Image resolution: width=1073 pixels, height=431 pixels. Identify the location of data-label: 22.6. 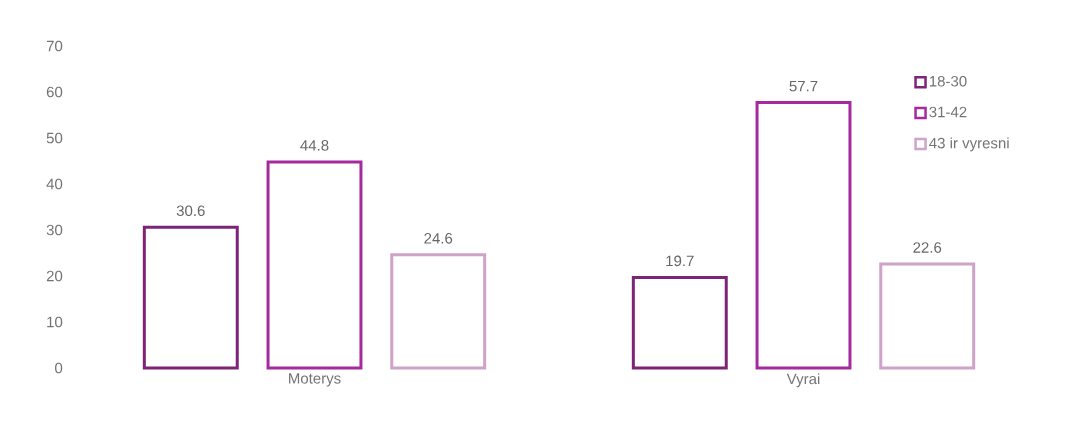
(927, 247).